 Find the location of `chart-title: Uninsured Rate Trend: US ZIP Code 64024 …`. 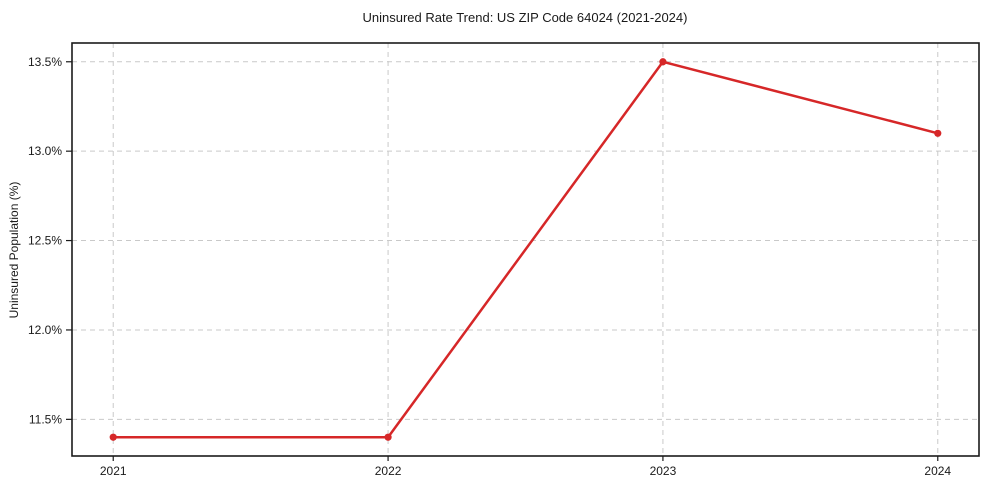

chart-title: Uninsured Rate Trend: US ZIP Code 64024 … is located at coordinates (525, 17).